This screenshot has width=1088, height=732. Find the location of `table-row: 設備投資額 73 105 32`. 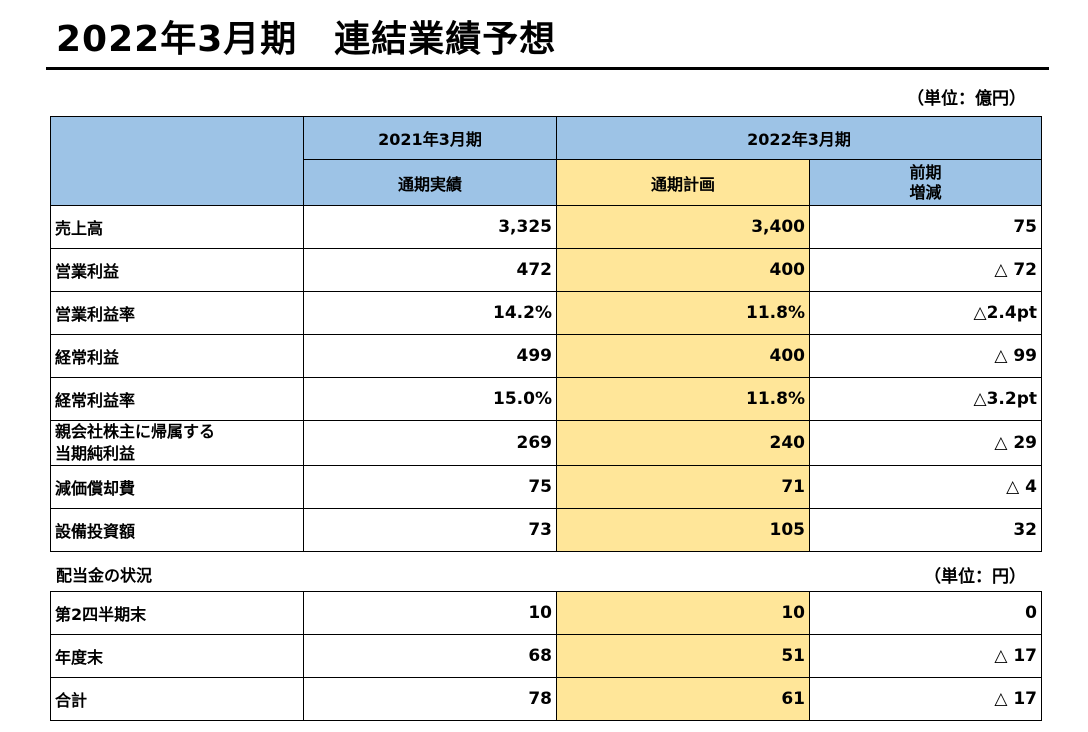

table-row: 設備投資額 73 105 32 is located at coordinates (546, 530).